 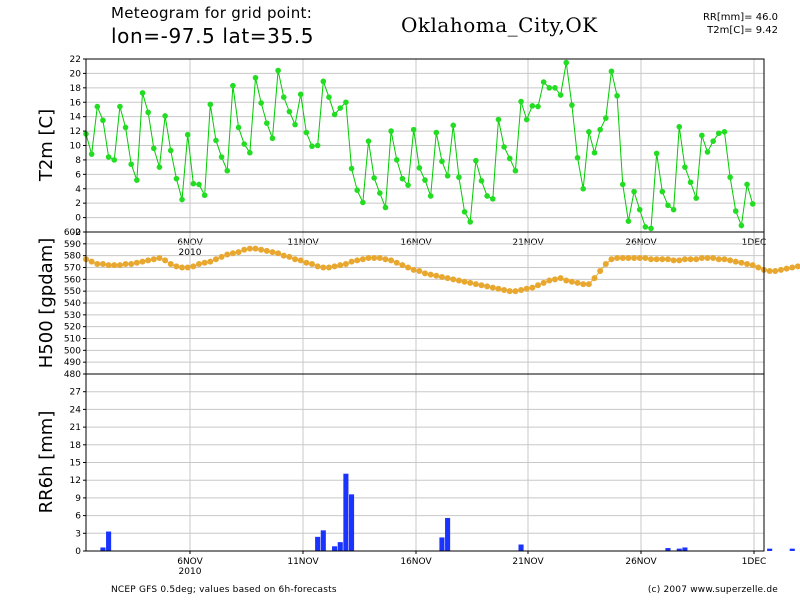 I want to click on y-tick-label: 20, so click(x=76, y=74).